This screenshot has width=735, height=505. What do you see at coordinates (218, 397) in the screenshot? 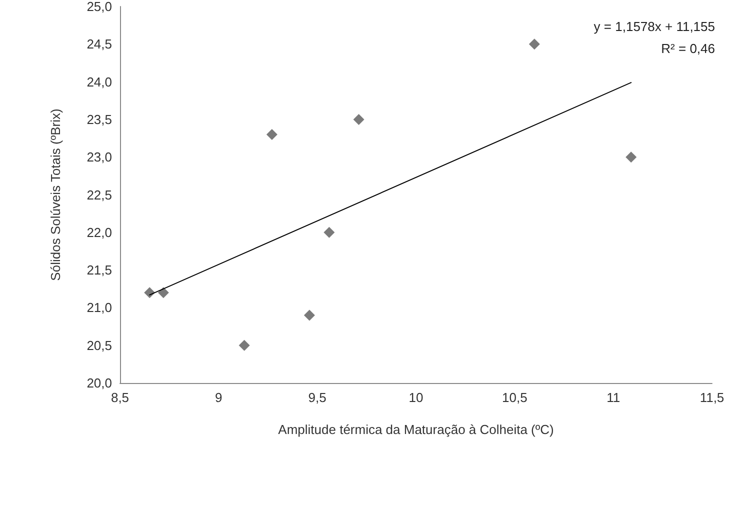
I see `x-tick-label: 9` at bounding box center [218, 397].